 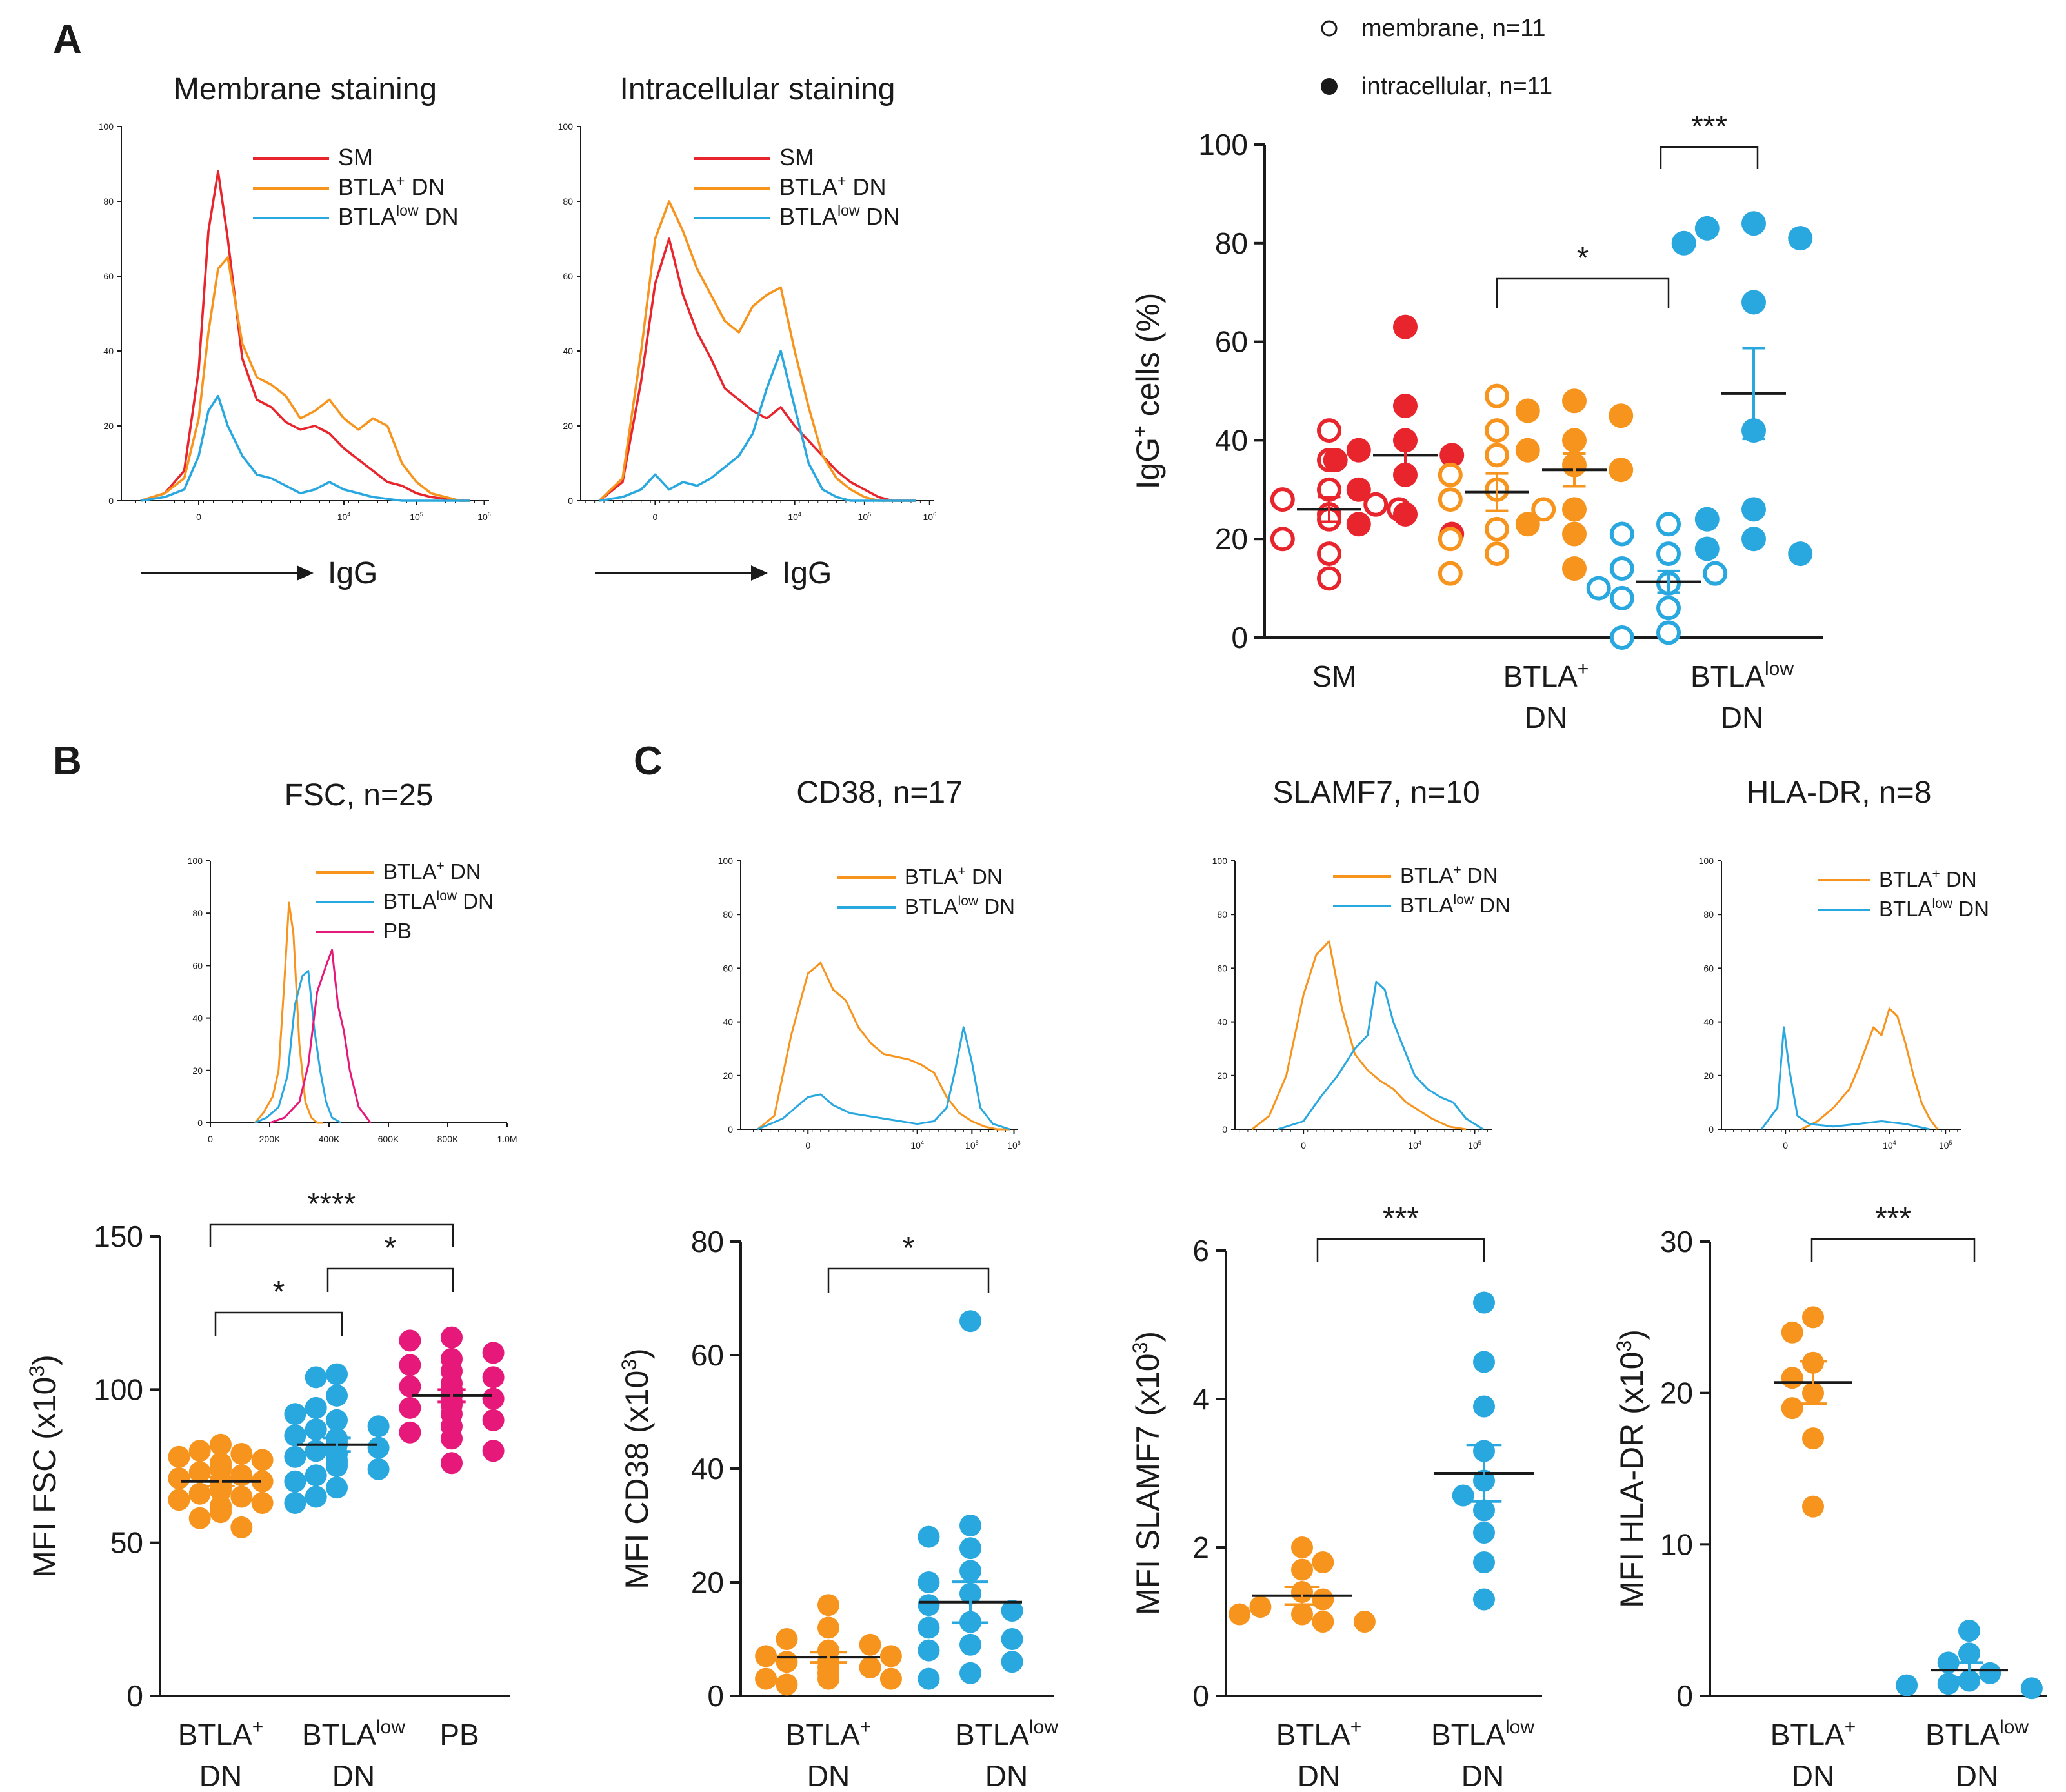 What do you see at coordinates (108, 351) in the screenshot?
I see `hist-membrane-ytick-label: 40` at bounding box center [108, 351].